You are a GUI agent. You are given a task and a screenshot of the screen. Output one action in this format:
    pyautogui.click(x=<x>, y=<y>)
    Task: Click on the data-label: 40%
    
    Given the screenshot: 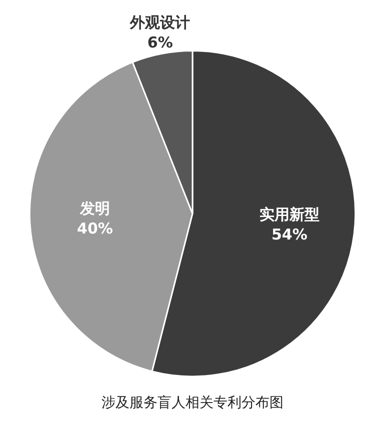 What is the action you would take?
    pyautogui.click(x=95, y=229)
    